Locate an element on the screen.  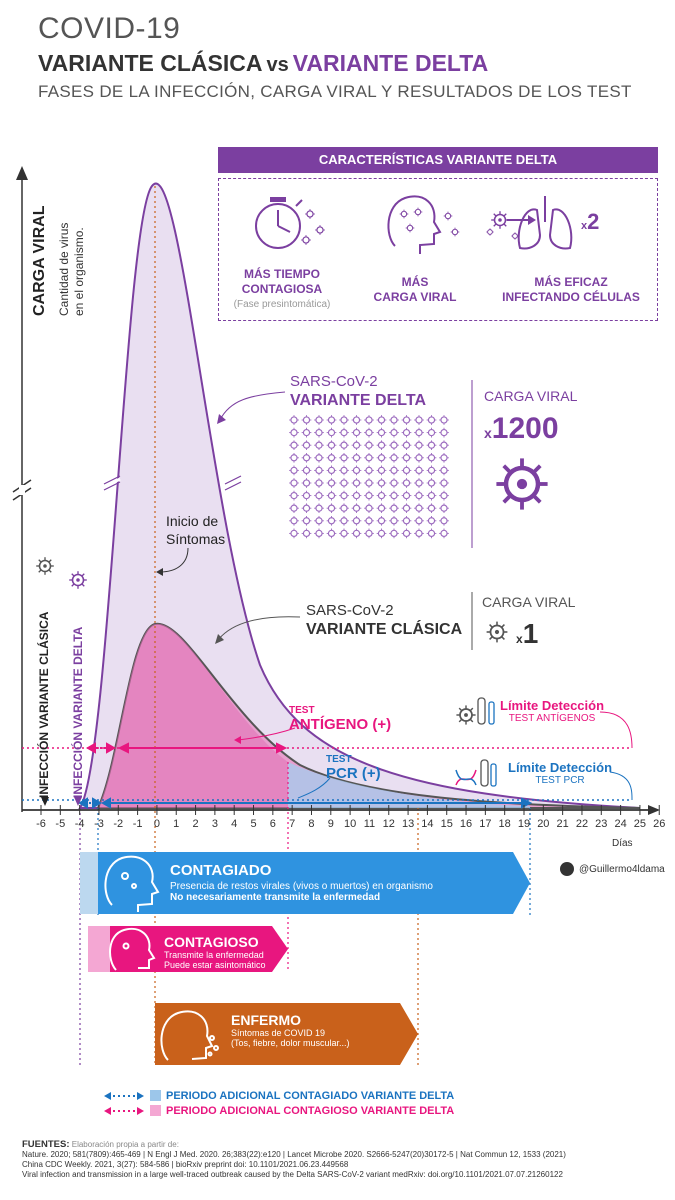
carga-viral-clasica-mult: x1 is located at coordinates (545, 634).